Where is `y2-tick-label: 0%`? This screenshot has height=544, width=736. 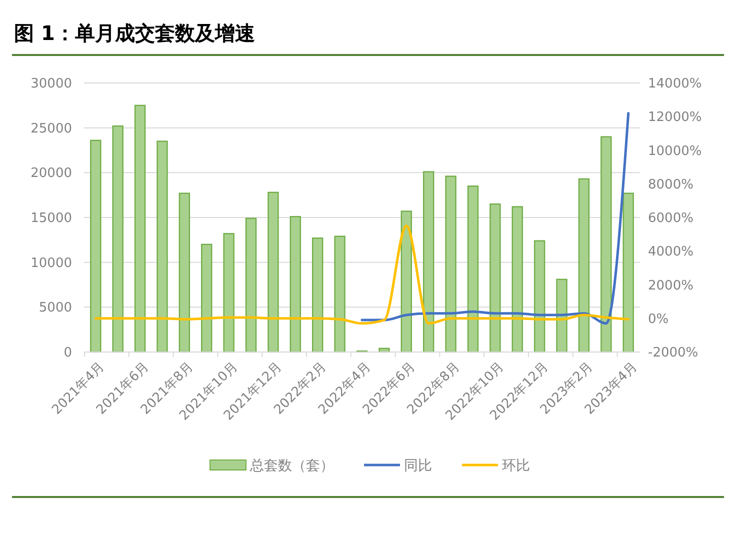
y2-tick-label: 0% is located at coordinates (658, 319).